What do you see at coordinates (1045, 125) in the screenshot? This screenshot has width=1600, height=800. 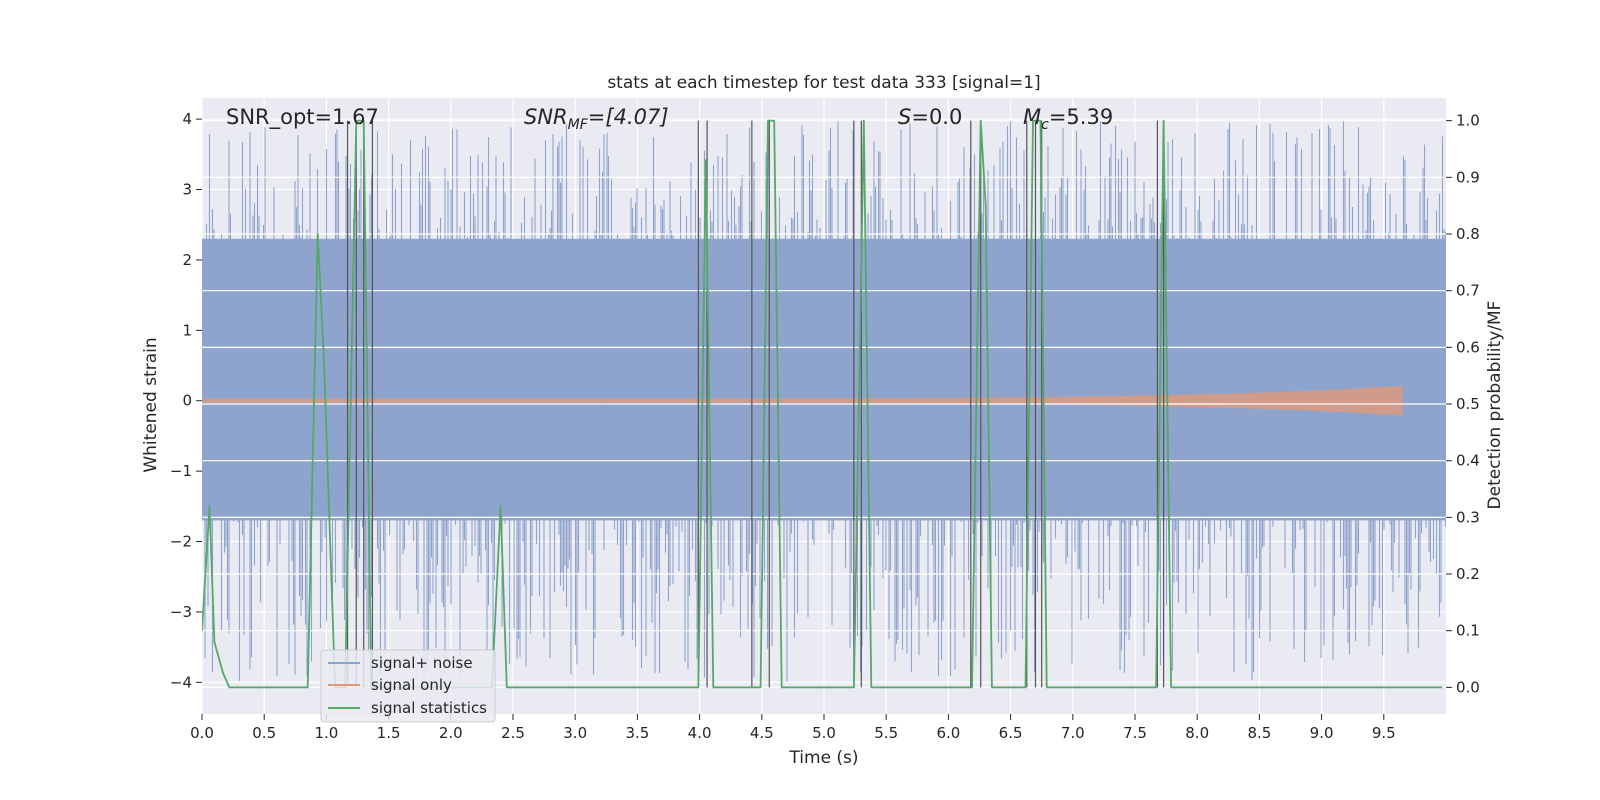 I see `annotation-mc-subscript: c` at bounding box center [1045, 125].